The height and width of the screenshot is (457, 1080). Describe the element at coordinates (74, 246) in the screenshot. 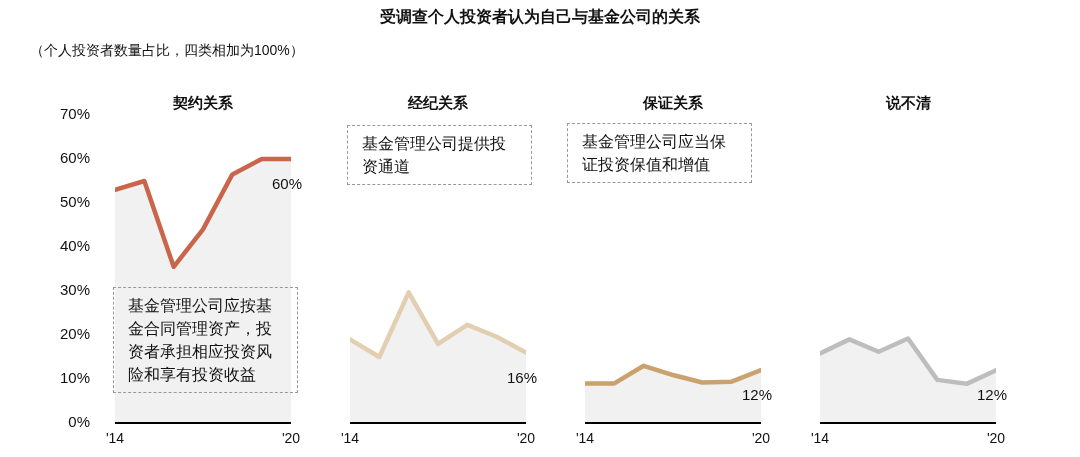

I see `y-tick-label: 40%` at that location.